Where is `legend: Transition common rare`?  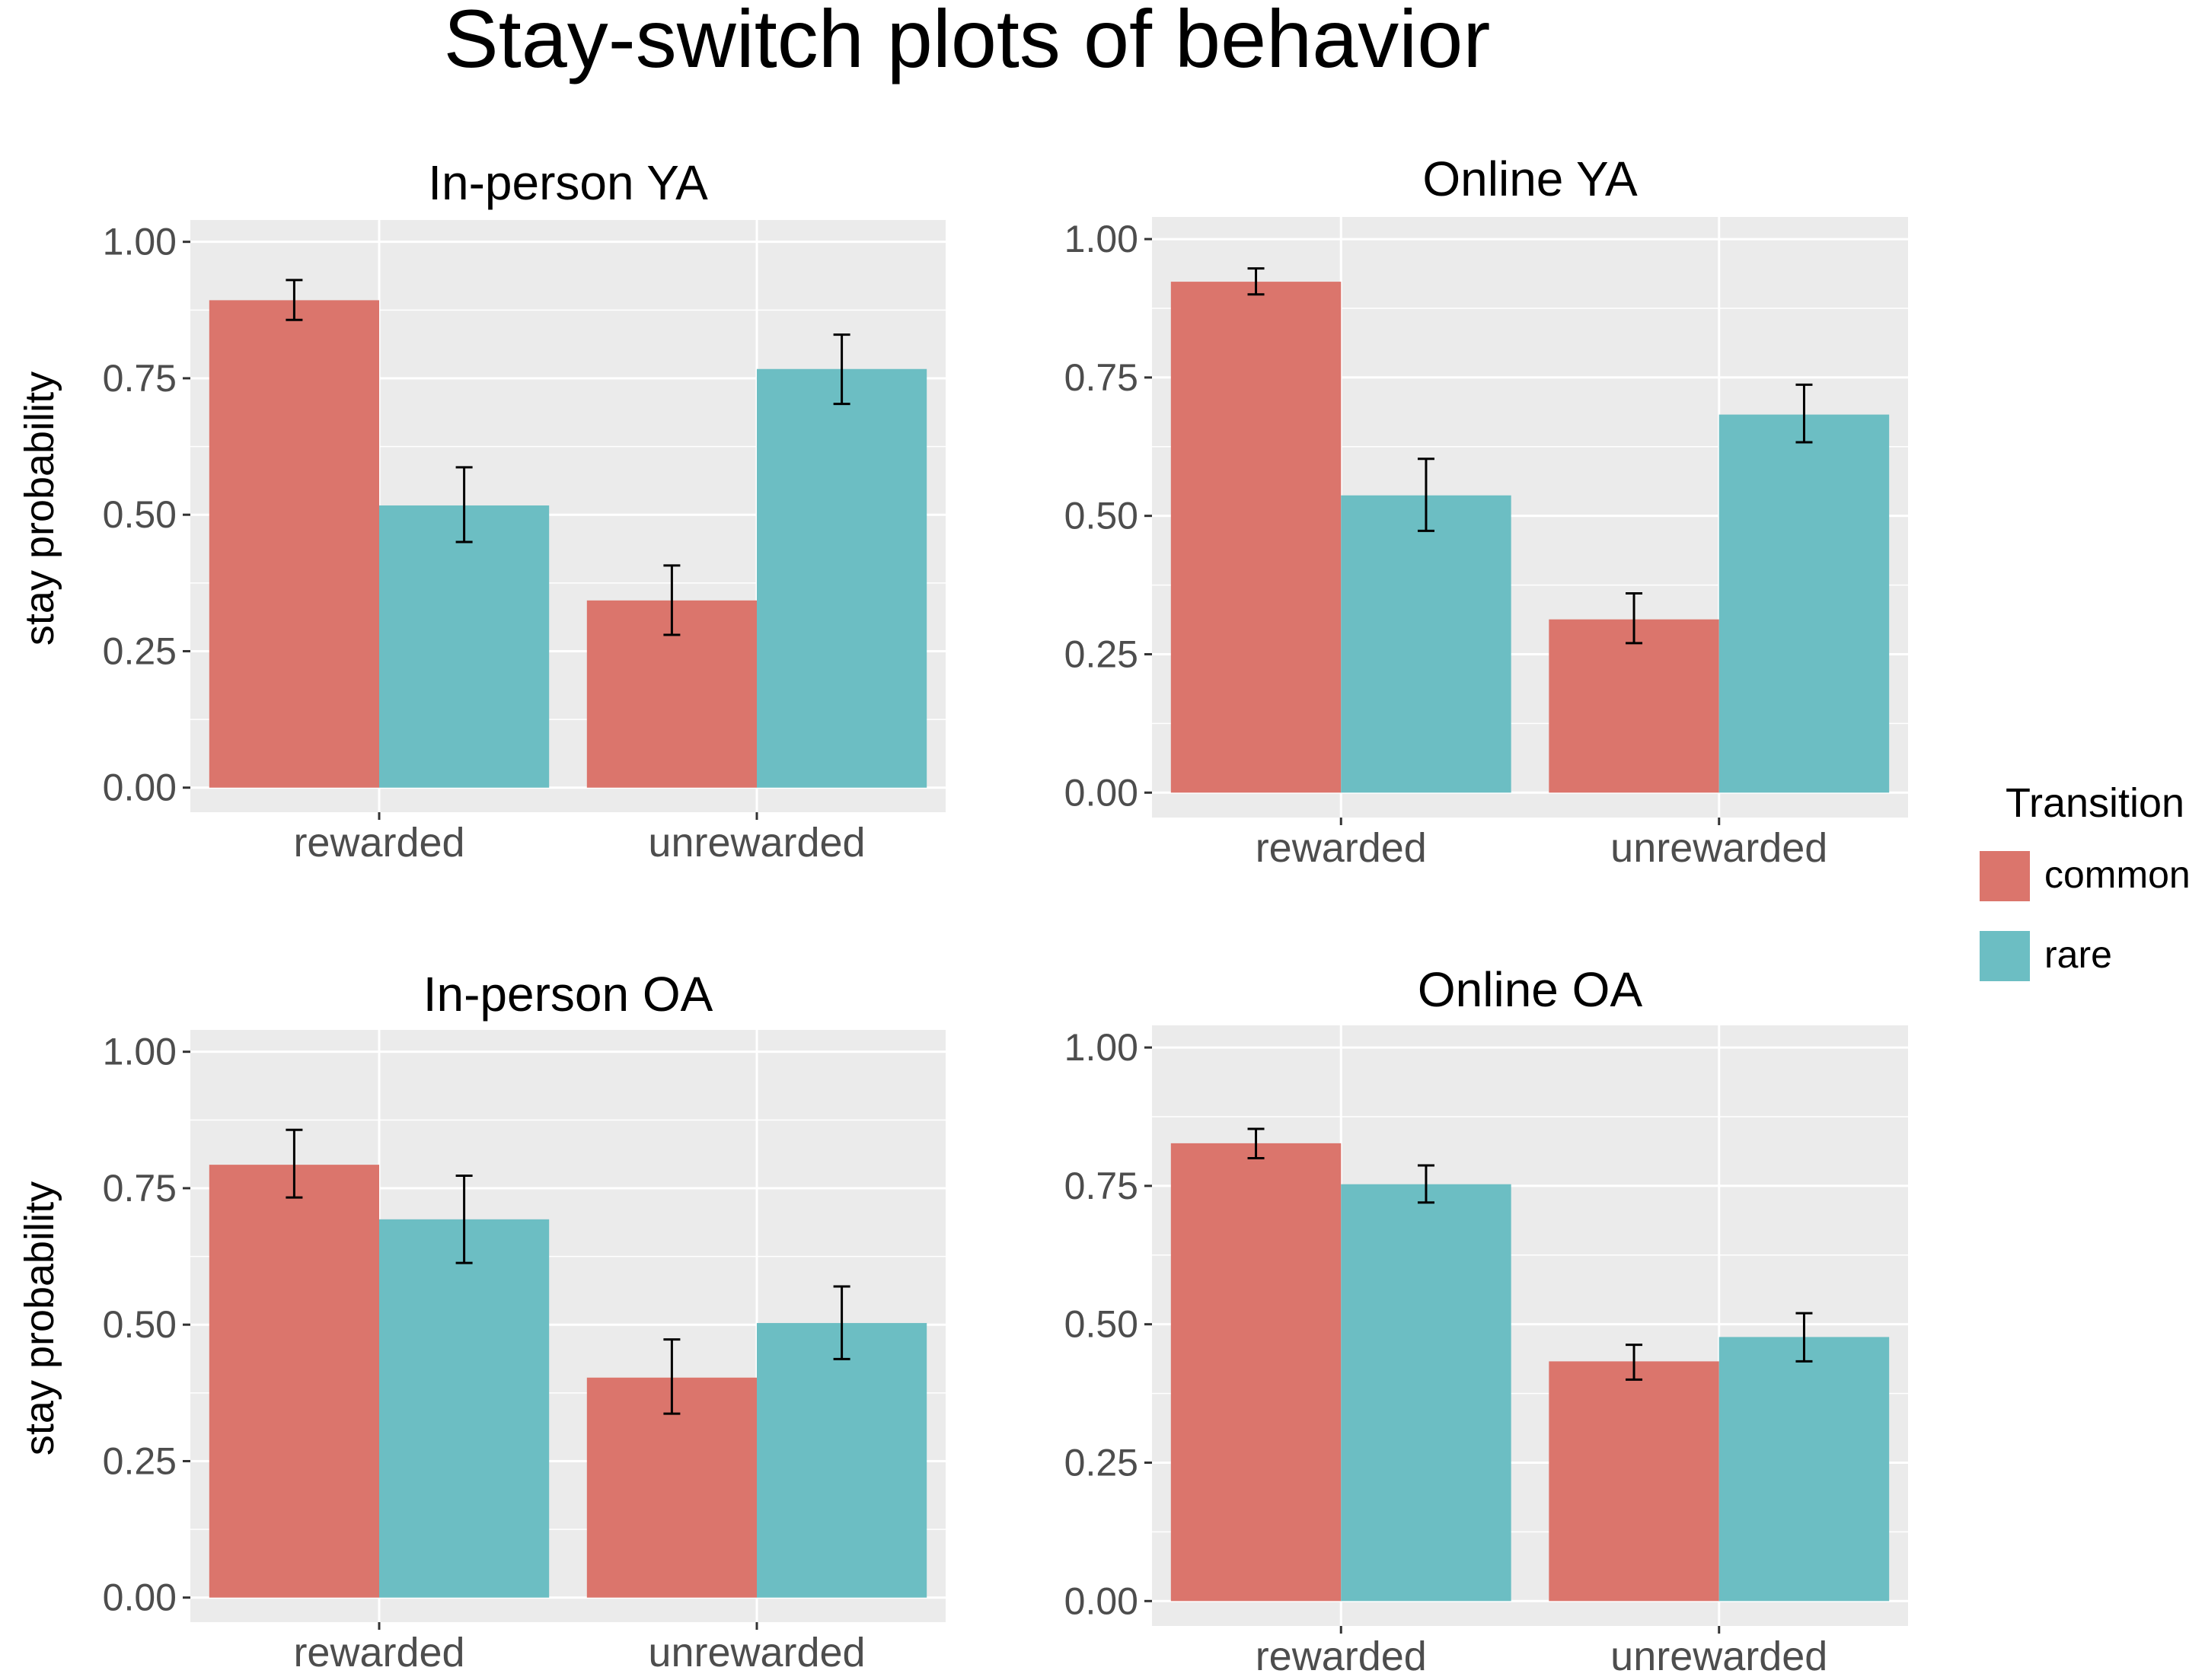 legend: Transition common rare is located at coordinates (2085, 880).